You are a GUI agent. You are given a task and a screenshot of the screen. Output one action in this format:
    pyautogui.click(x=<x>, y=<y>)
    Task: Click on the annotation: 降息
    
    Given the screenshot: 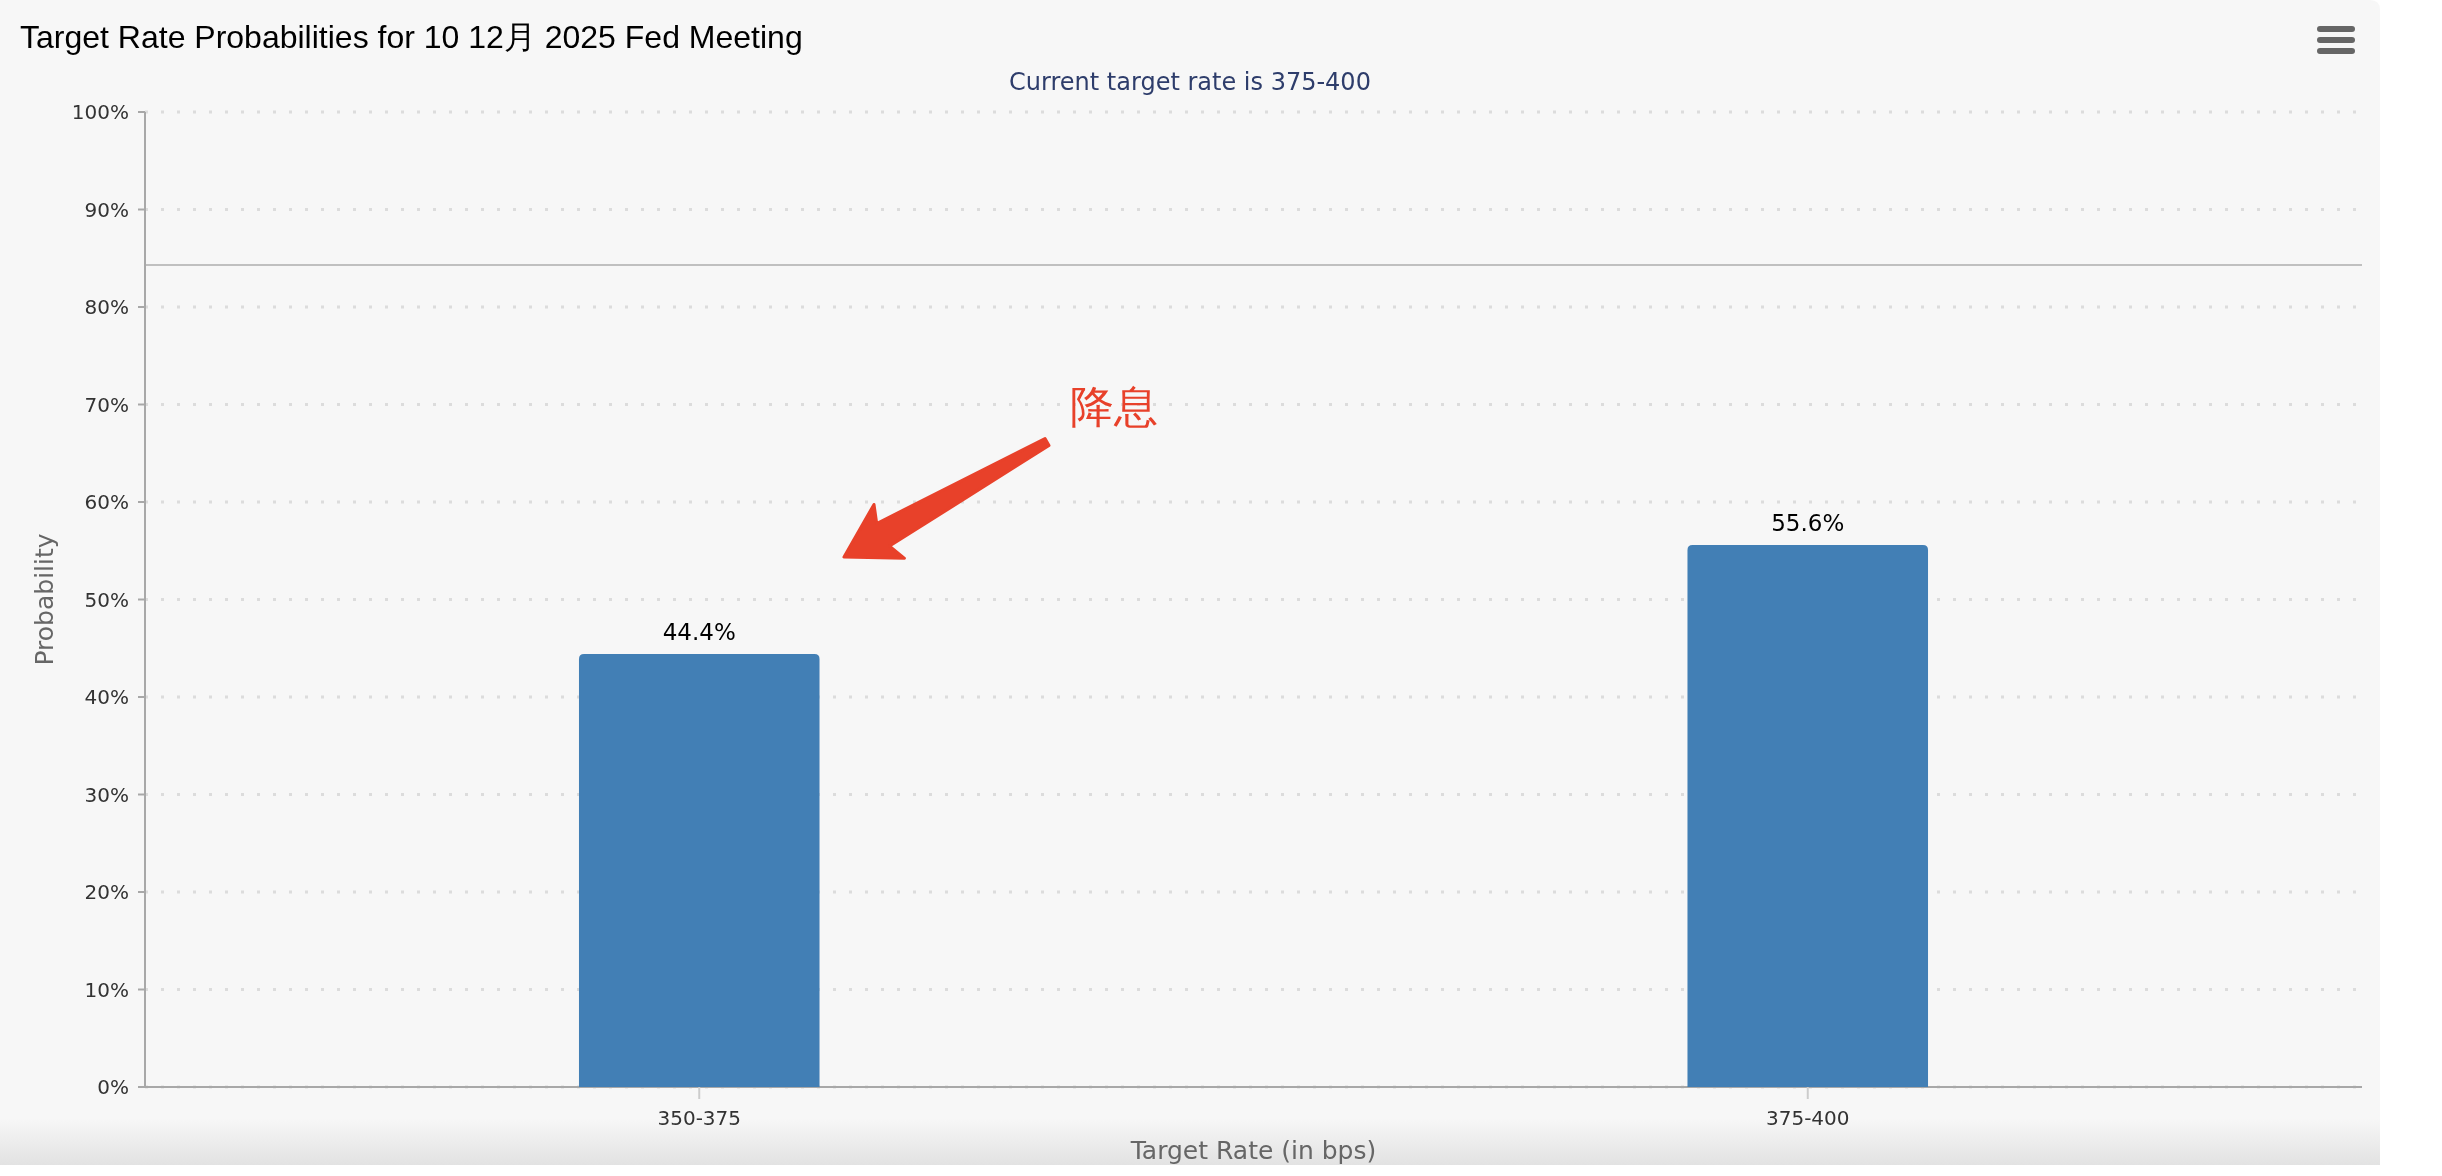 What is the action you would take?
    pyautogui.click(x=1114, y=406)
    